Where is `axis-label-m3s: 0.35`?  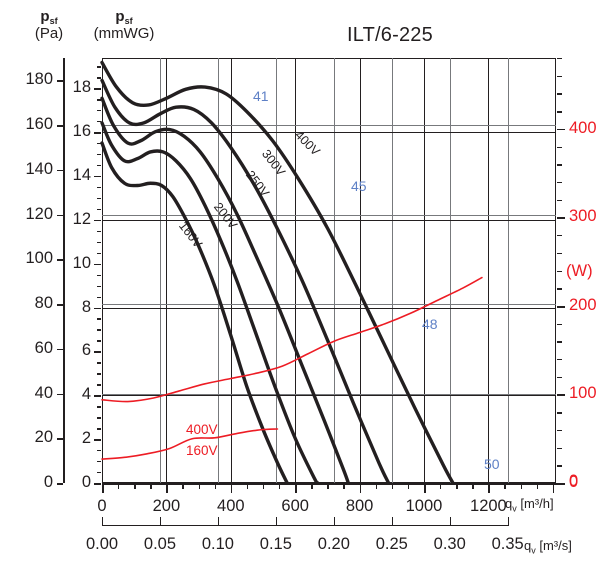 axis-label-m3s: 0.35 is located at coordinates (507, 544).